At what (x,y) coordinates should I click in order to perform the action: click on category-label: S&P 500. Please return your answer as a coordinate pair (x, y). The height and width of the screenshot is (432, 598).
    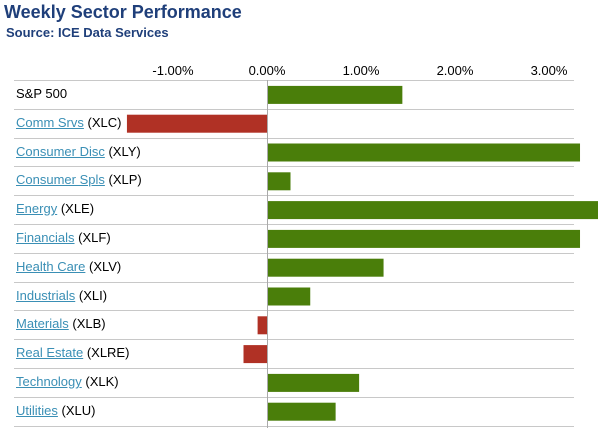
    Looking at the image, I should click on (41, 94).